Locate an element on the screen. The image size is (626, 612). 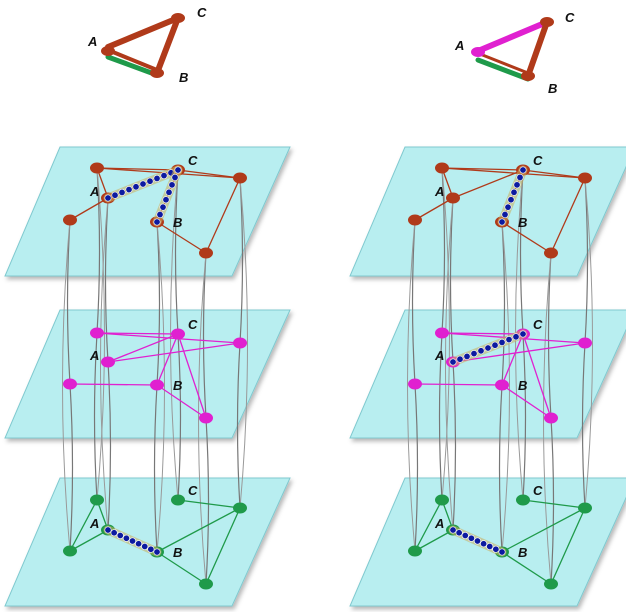
plane-bottom is located at coordinates (147, 542).